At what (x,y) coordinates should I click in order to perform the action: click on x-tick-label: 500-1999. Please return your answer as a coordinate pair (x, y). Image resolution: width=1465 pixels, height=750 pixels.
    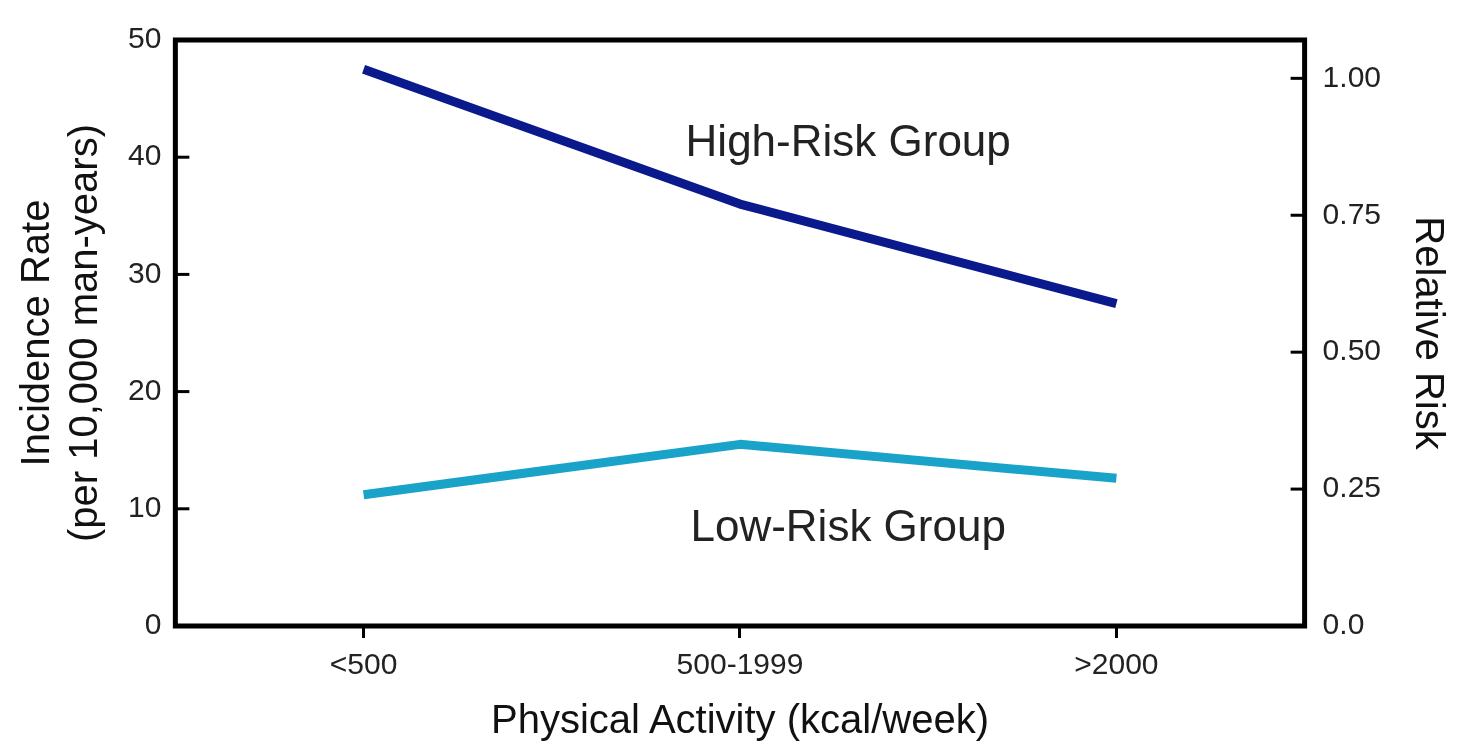
    Looking at the image, I should click on (740, 664).